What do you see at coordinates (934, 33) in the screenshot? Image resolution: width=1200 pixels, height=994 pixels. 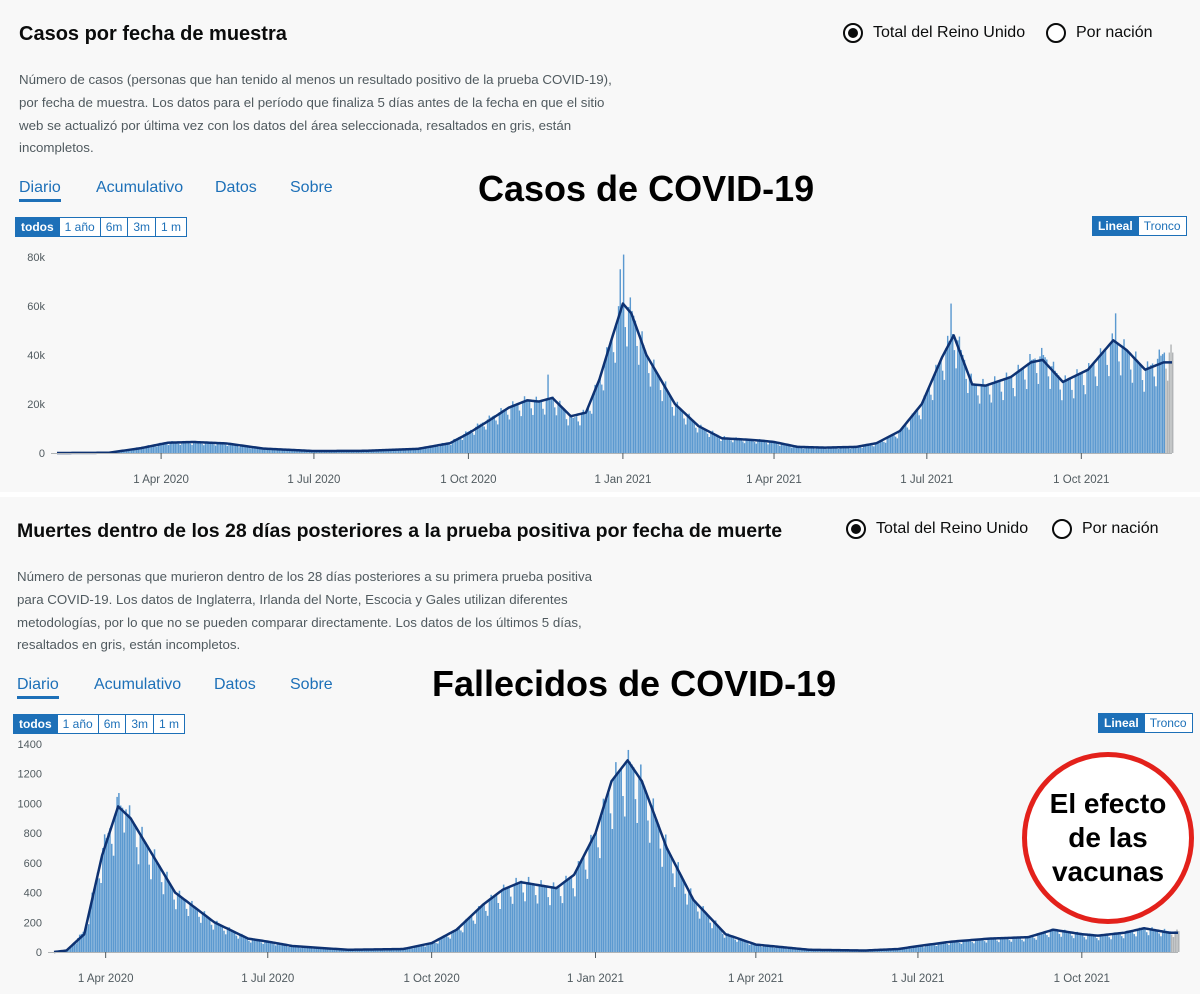 I see `cases-radio-uk-total: Total del Reino Unido` at bounding box center [934, 33].